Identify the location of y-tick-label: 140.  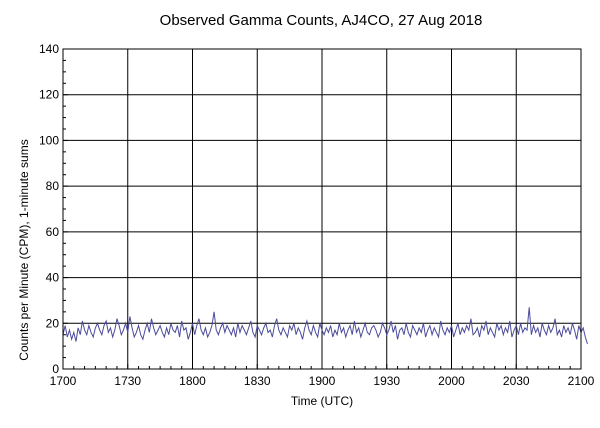
(49, 49).